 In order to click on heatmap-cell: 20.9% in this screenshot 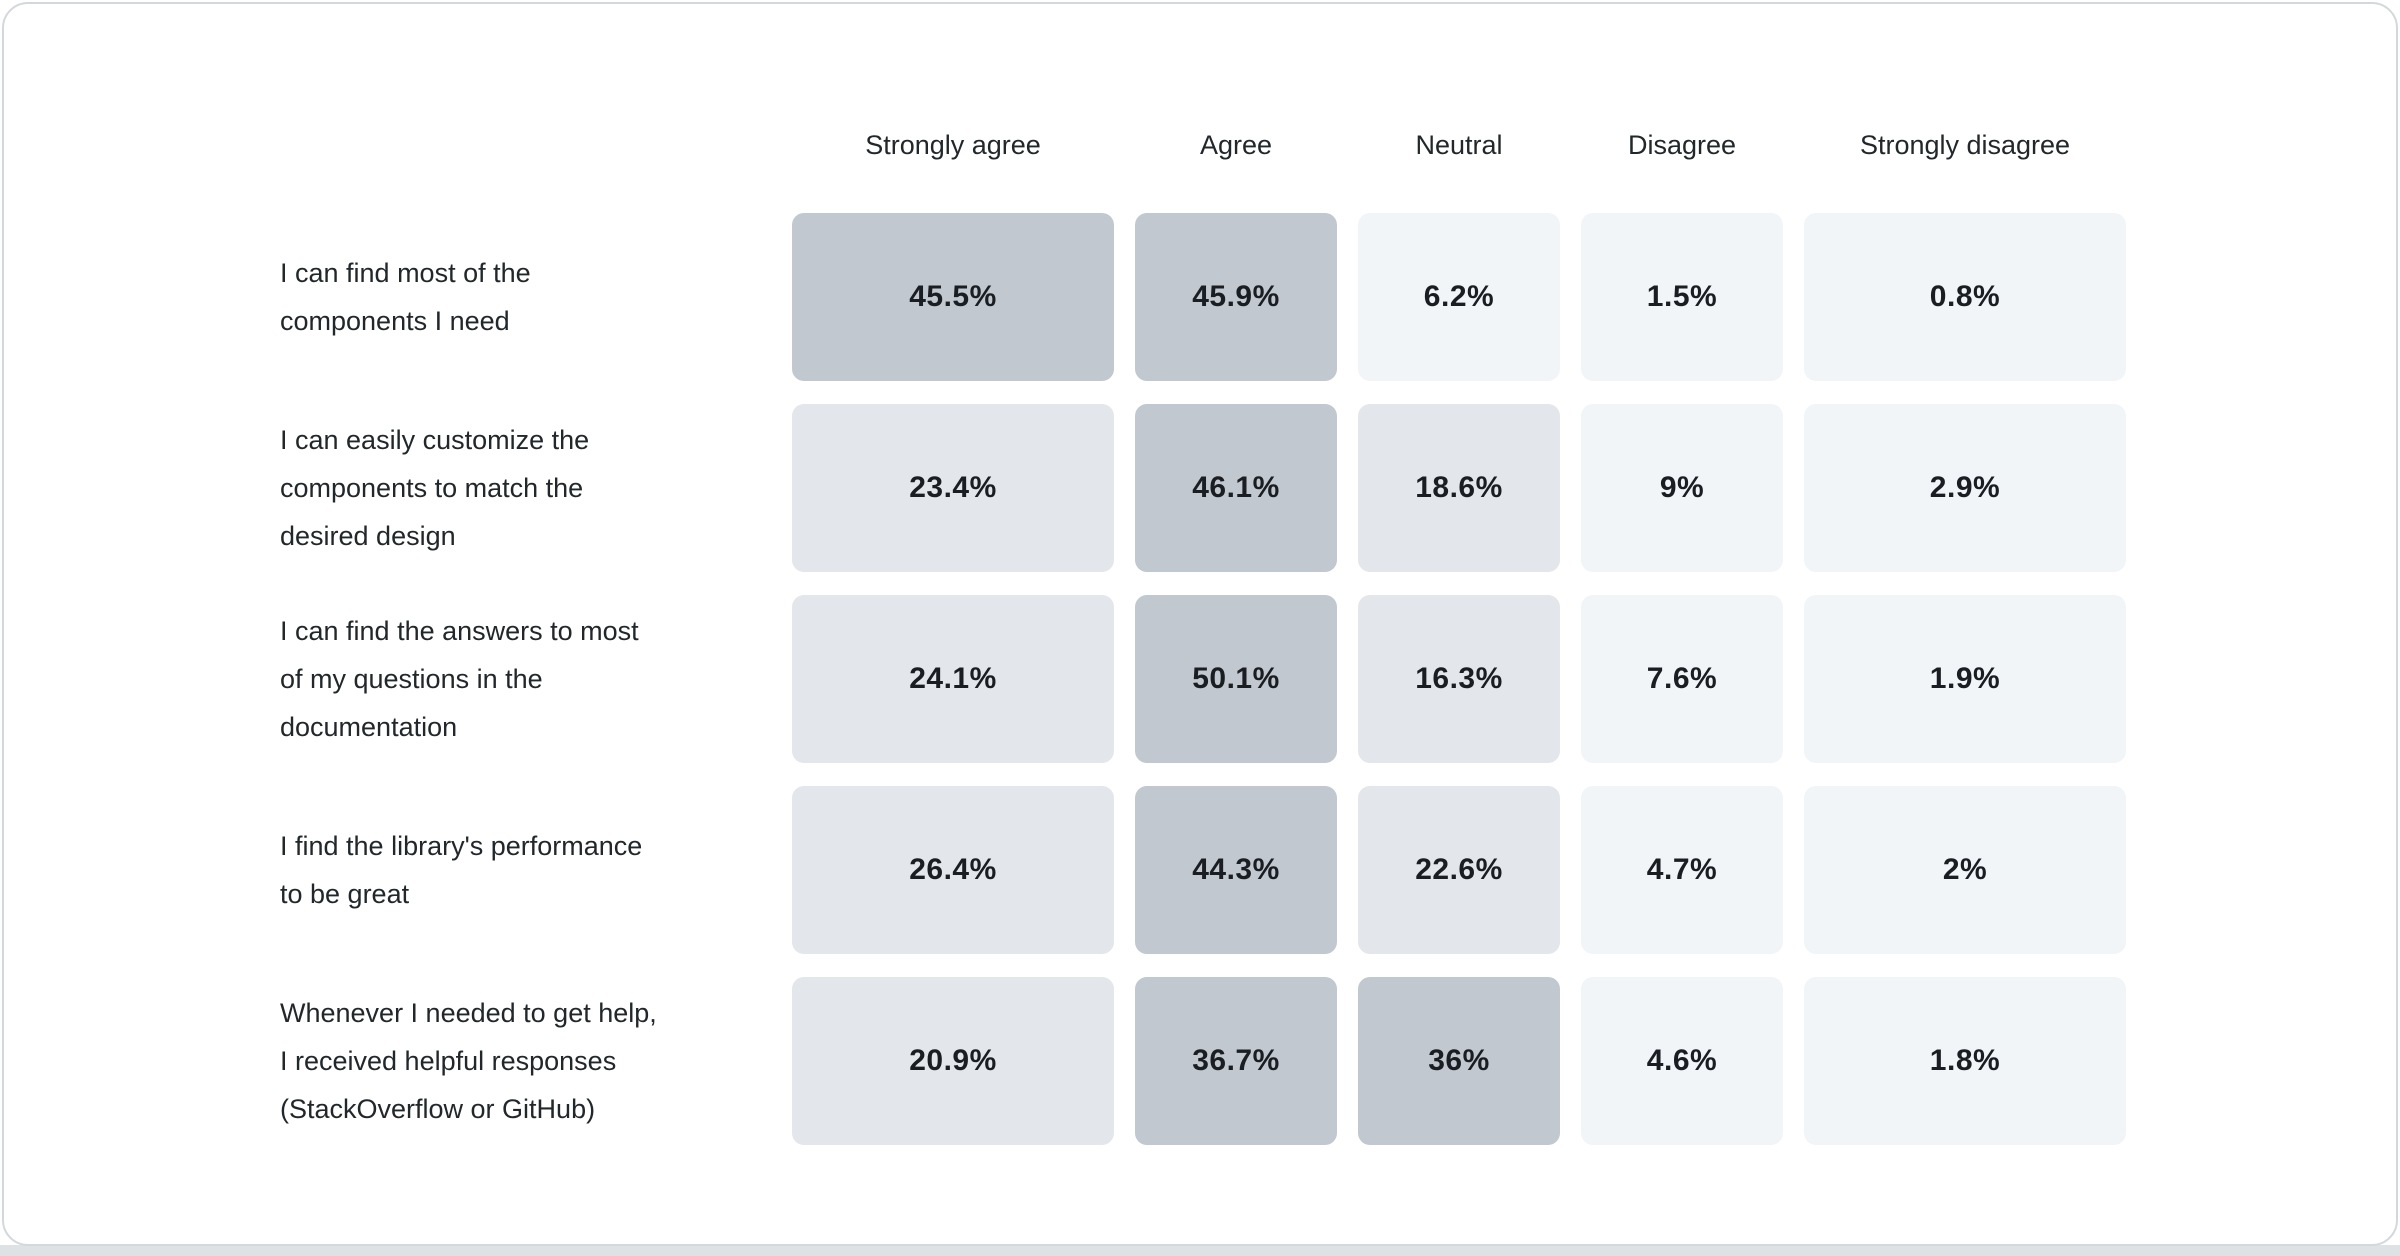, I will do `click(953, 1061)`.